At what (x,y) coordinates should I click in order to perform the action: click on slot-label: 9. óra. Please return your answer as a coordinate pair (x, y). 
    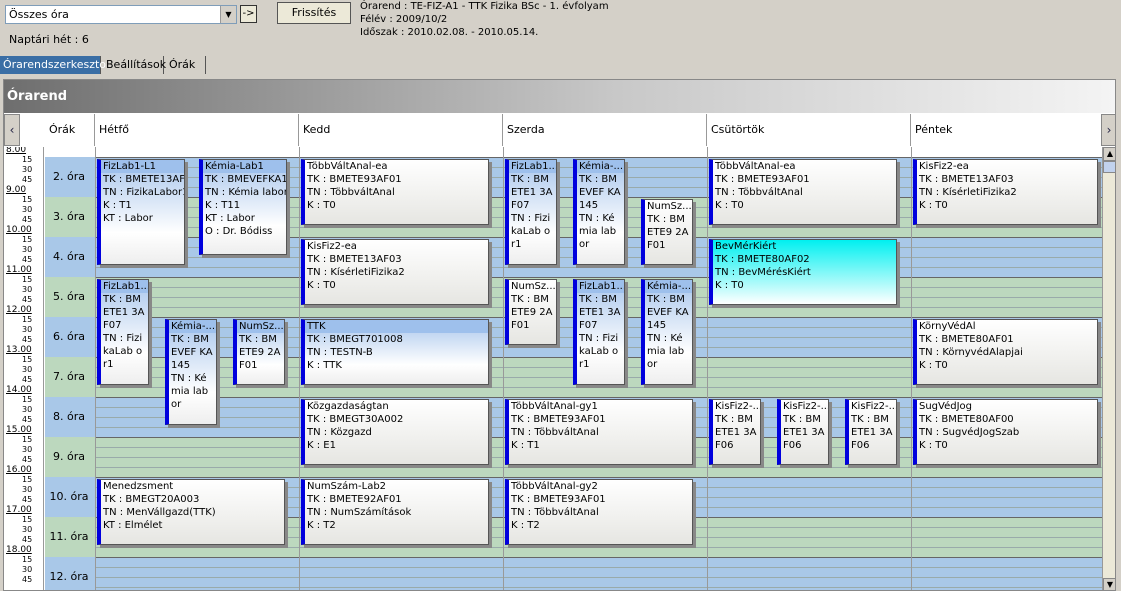
    Looking at the image, I should click on (69, 457).